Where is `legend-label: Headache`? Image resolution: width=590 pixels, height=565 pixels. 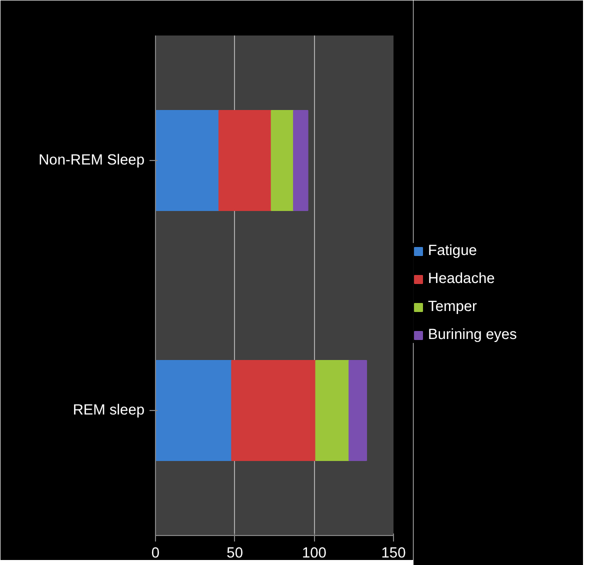
legend-label: Headache is located at coordinates (461, 278).